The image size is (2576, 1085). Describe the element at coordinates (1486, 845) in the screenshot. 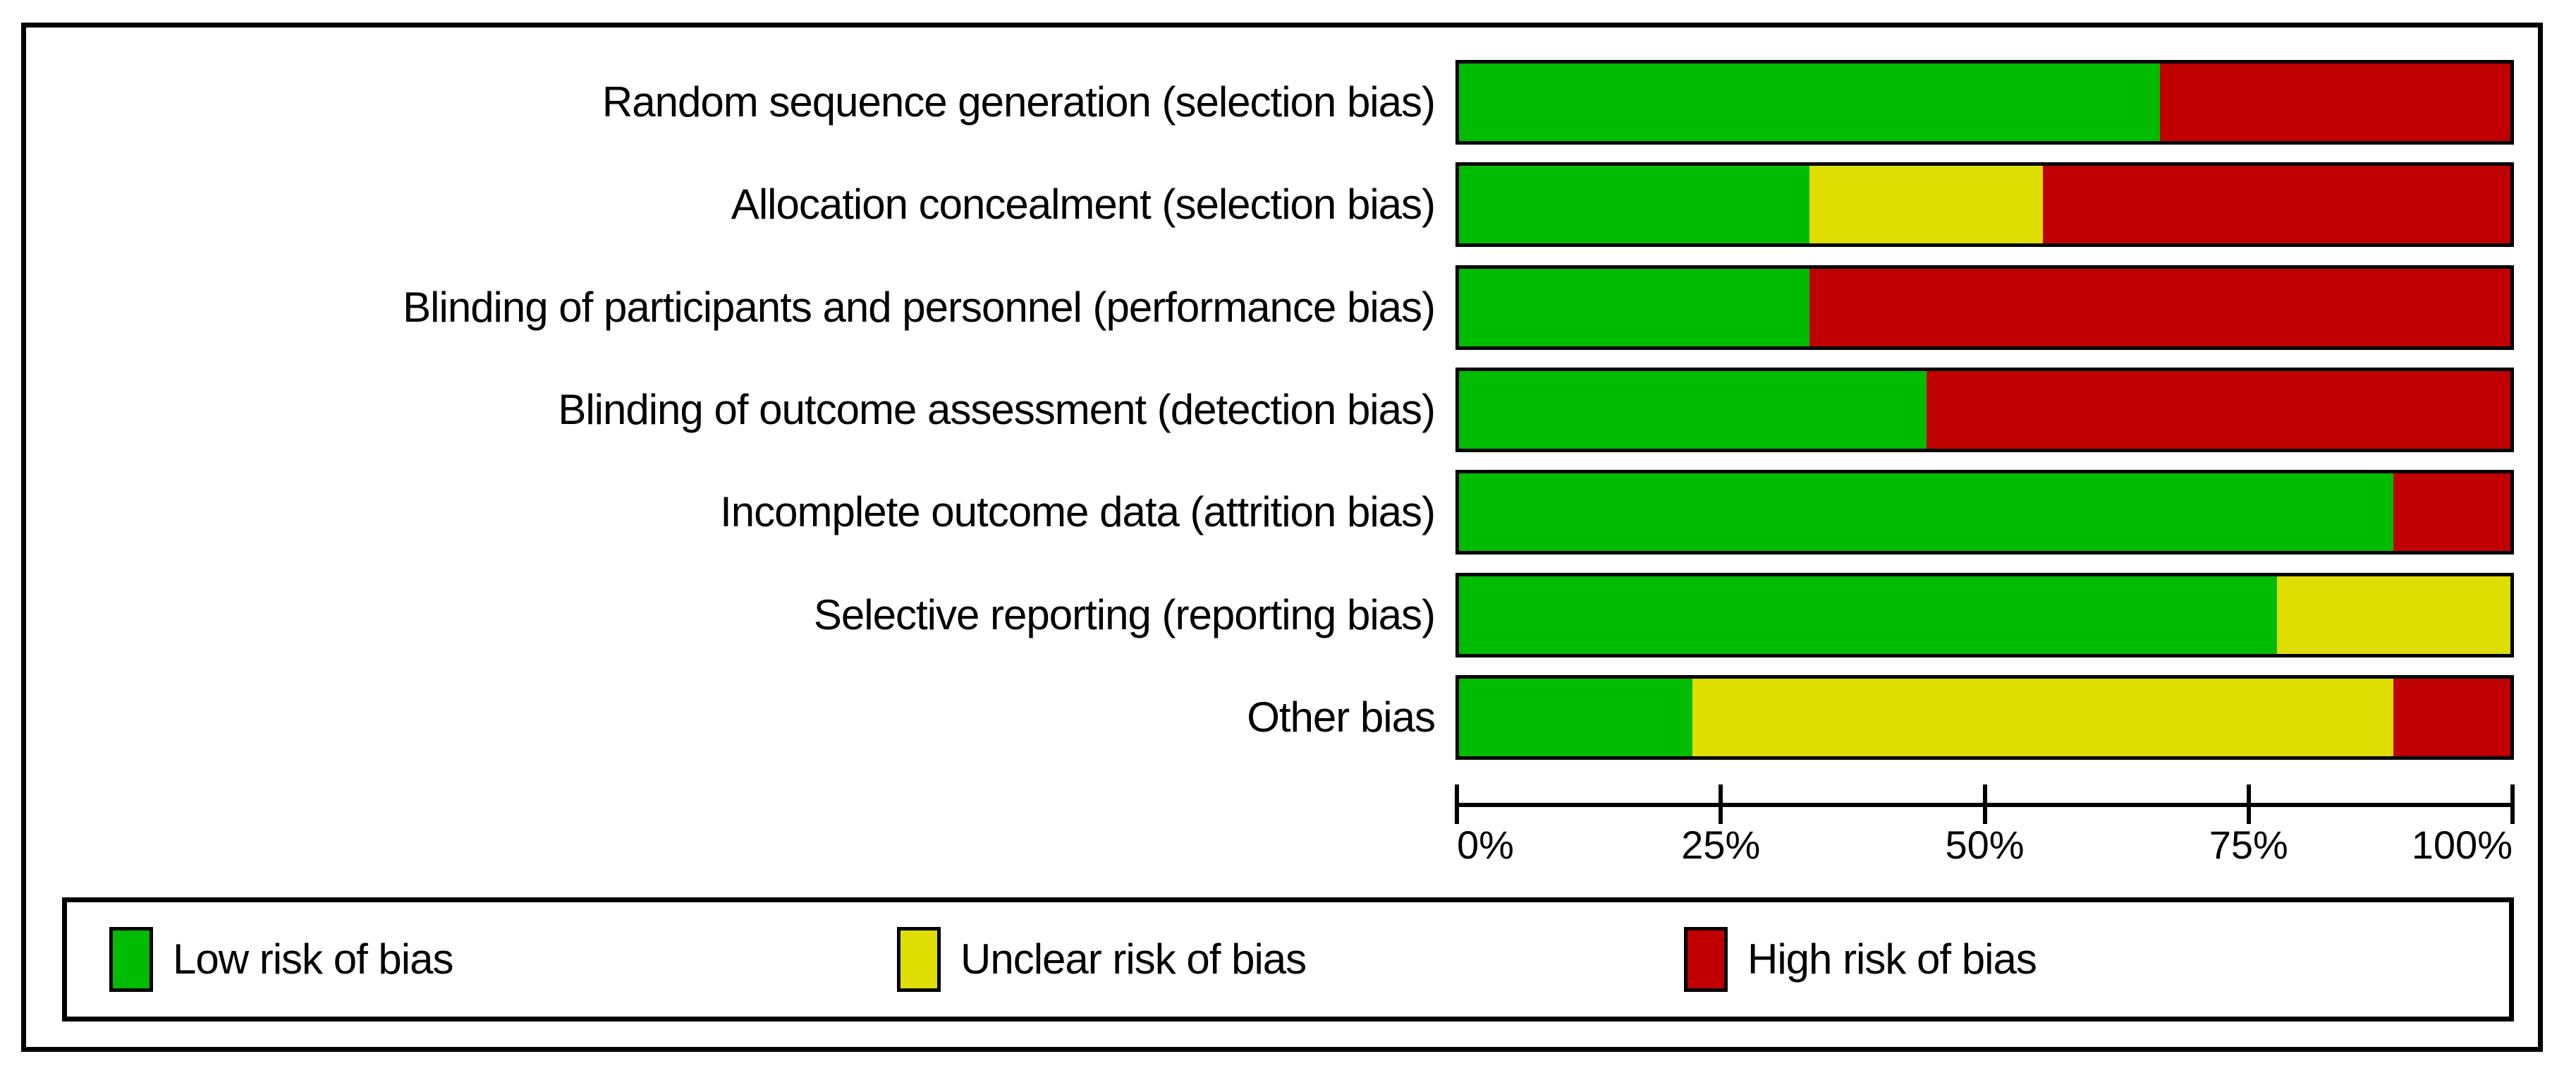

I see `axis-tick-label: 0%` at that location.